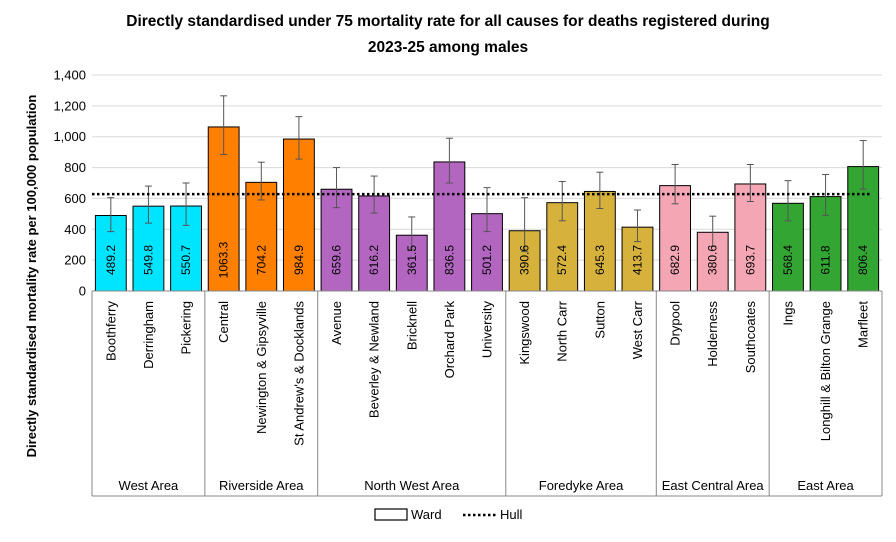 The width and height of the screenshot is (896, 542). Describe the element at coordinates (298, 373) in the screenshot. I see `category-label: St Andrew's & Docklands` at that location.